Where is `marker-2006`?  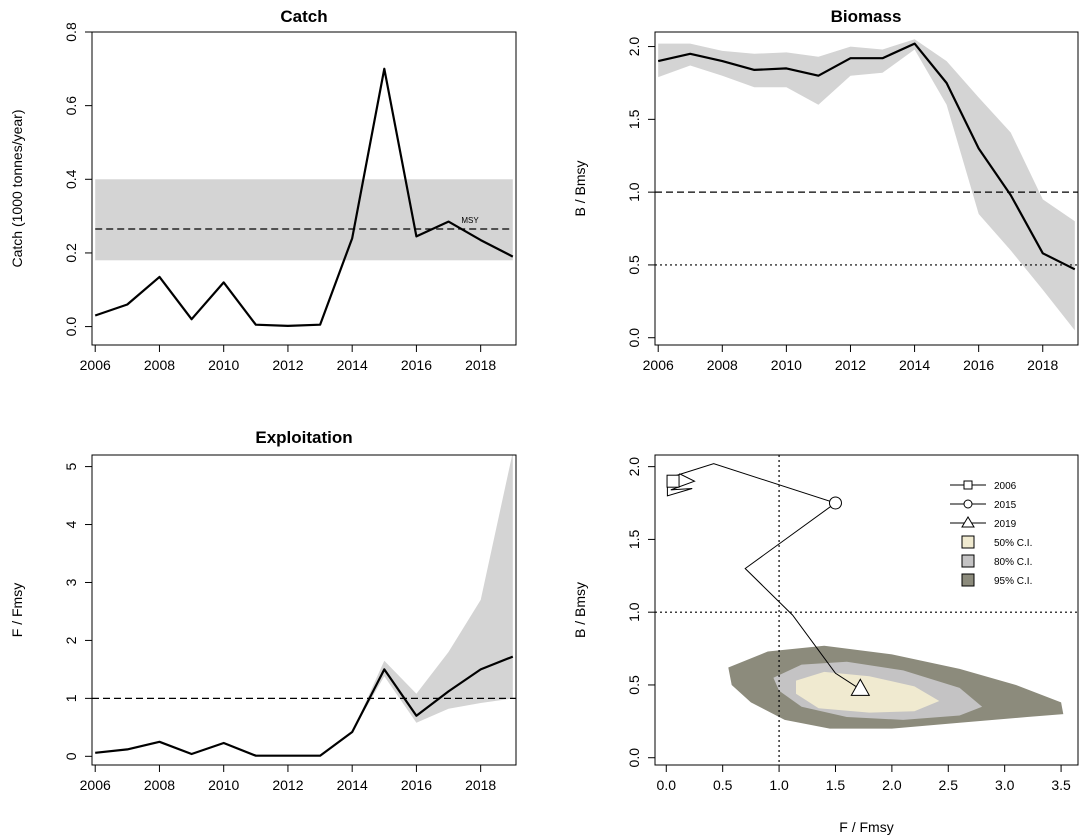
marker-2006 is located at coordinates (673, 481).